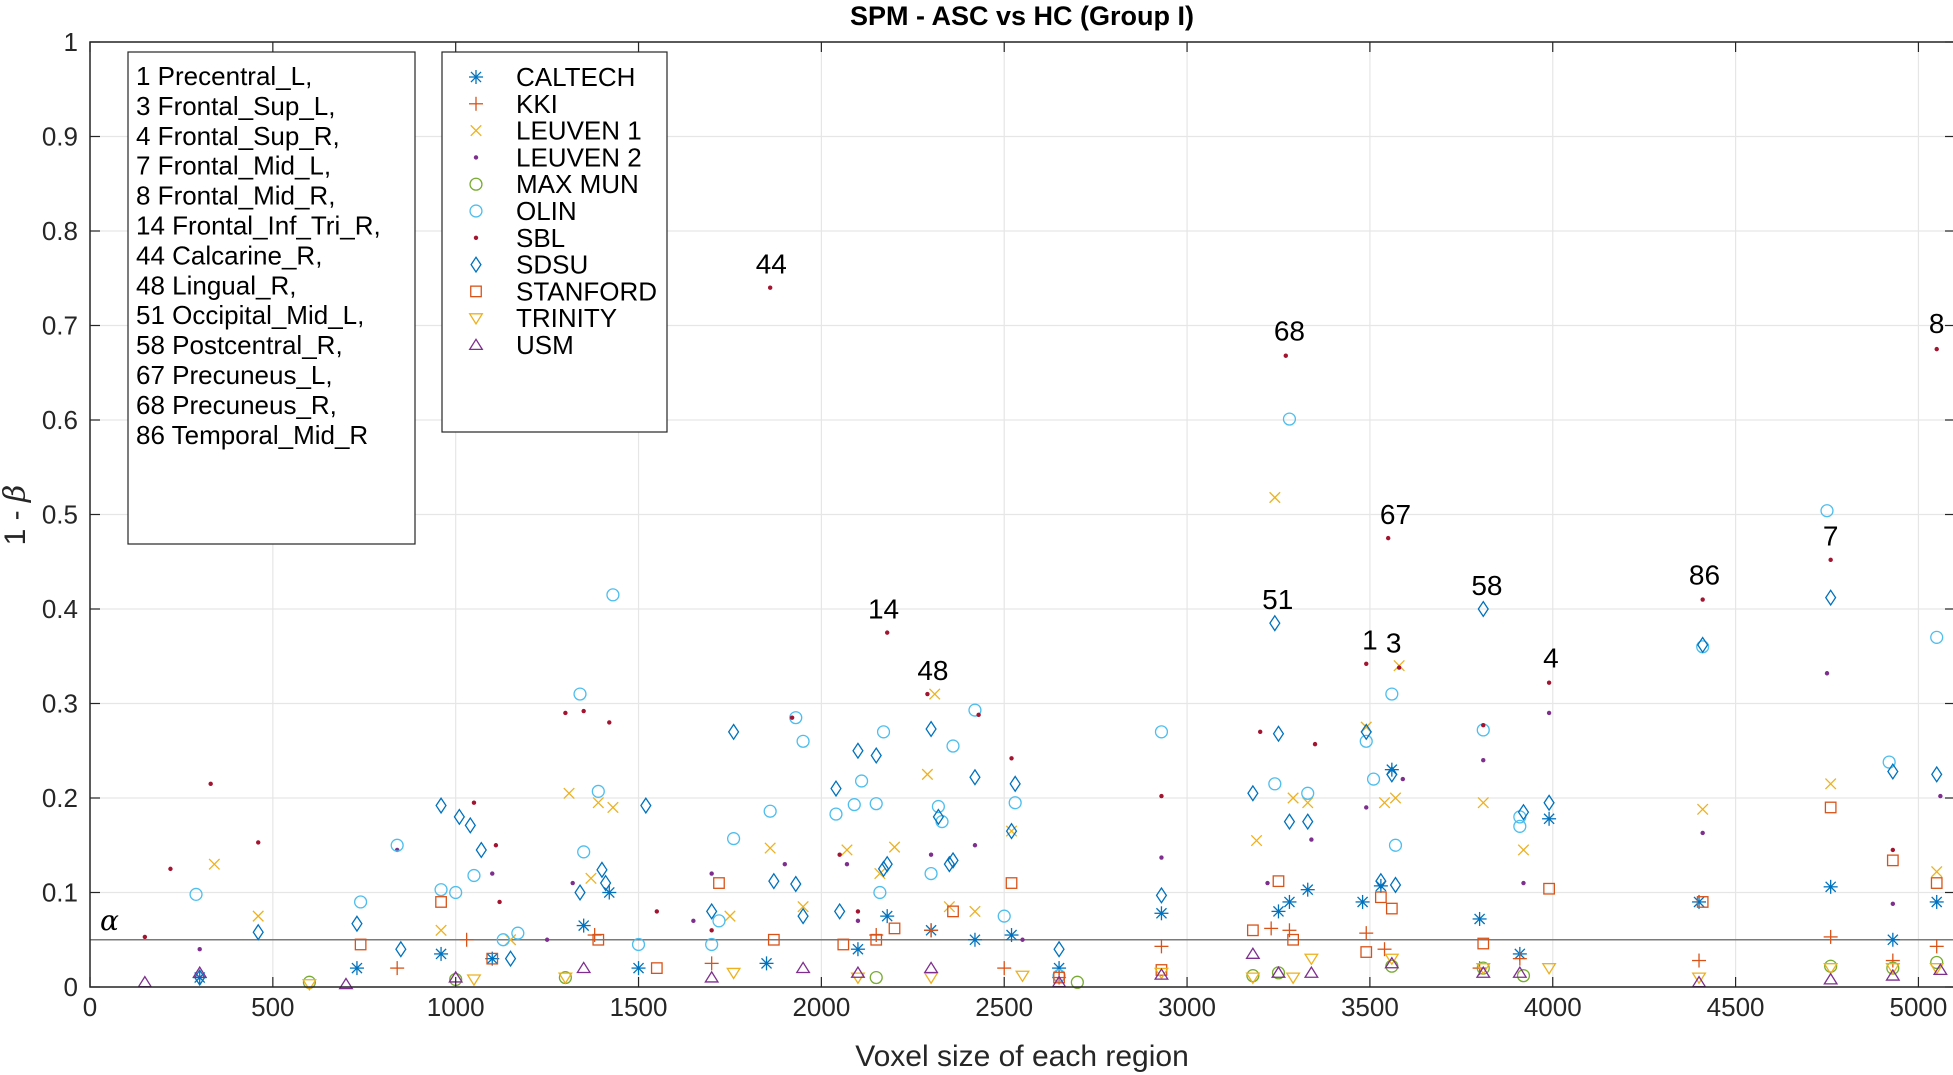 The image size is (1953, 1075). I want to click on y-tick-label: 0.6, so click(60, 420).